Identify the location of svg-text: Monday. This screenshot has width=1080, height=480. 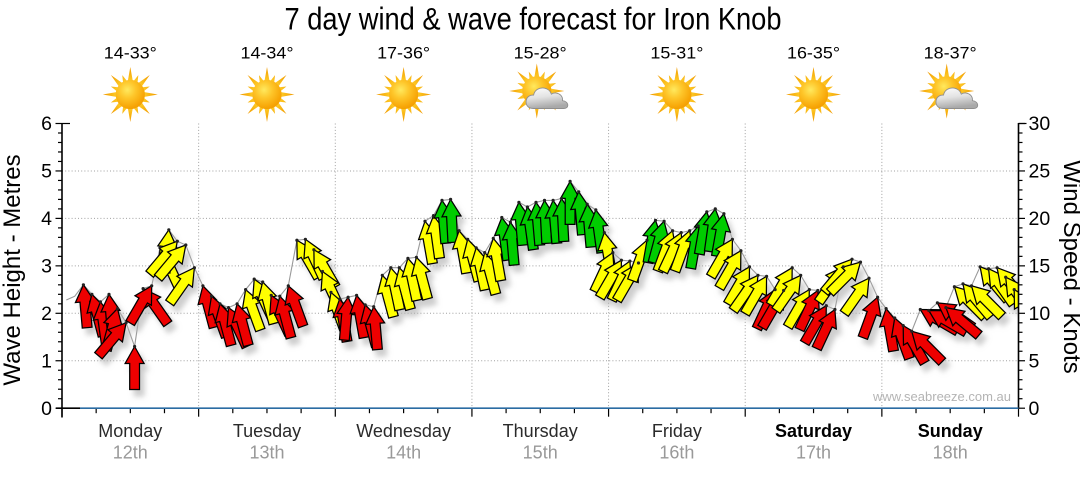
(130, 431).